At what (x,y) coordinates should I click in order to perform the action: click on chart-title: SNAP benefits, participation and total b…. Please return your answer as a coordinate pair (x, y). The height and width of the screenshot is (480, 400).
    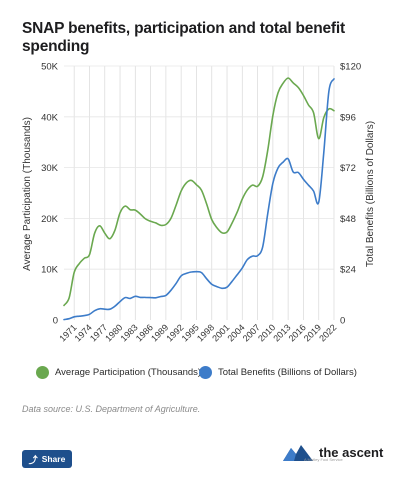
    Looking at the image, I should click on (183, 37).